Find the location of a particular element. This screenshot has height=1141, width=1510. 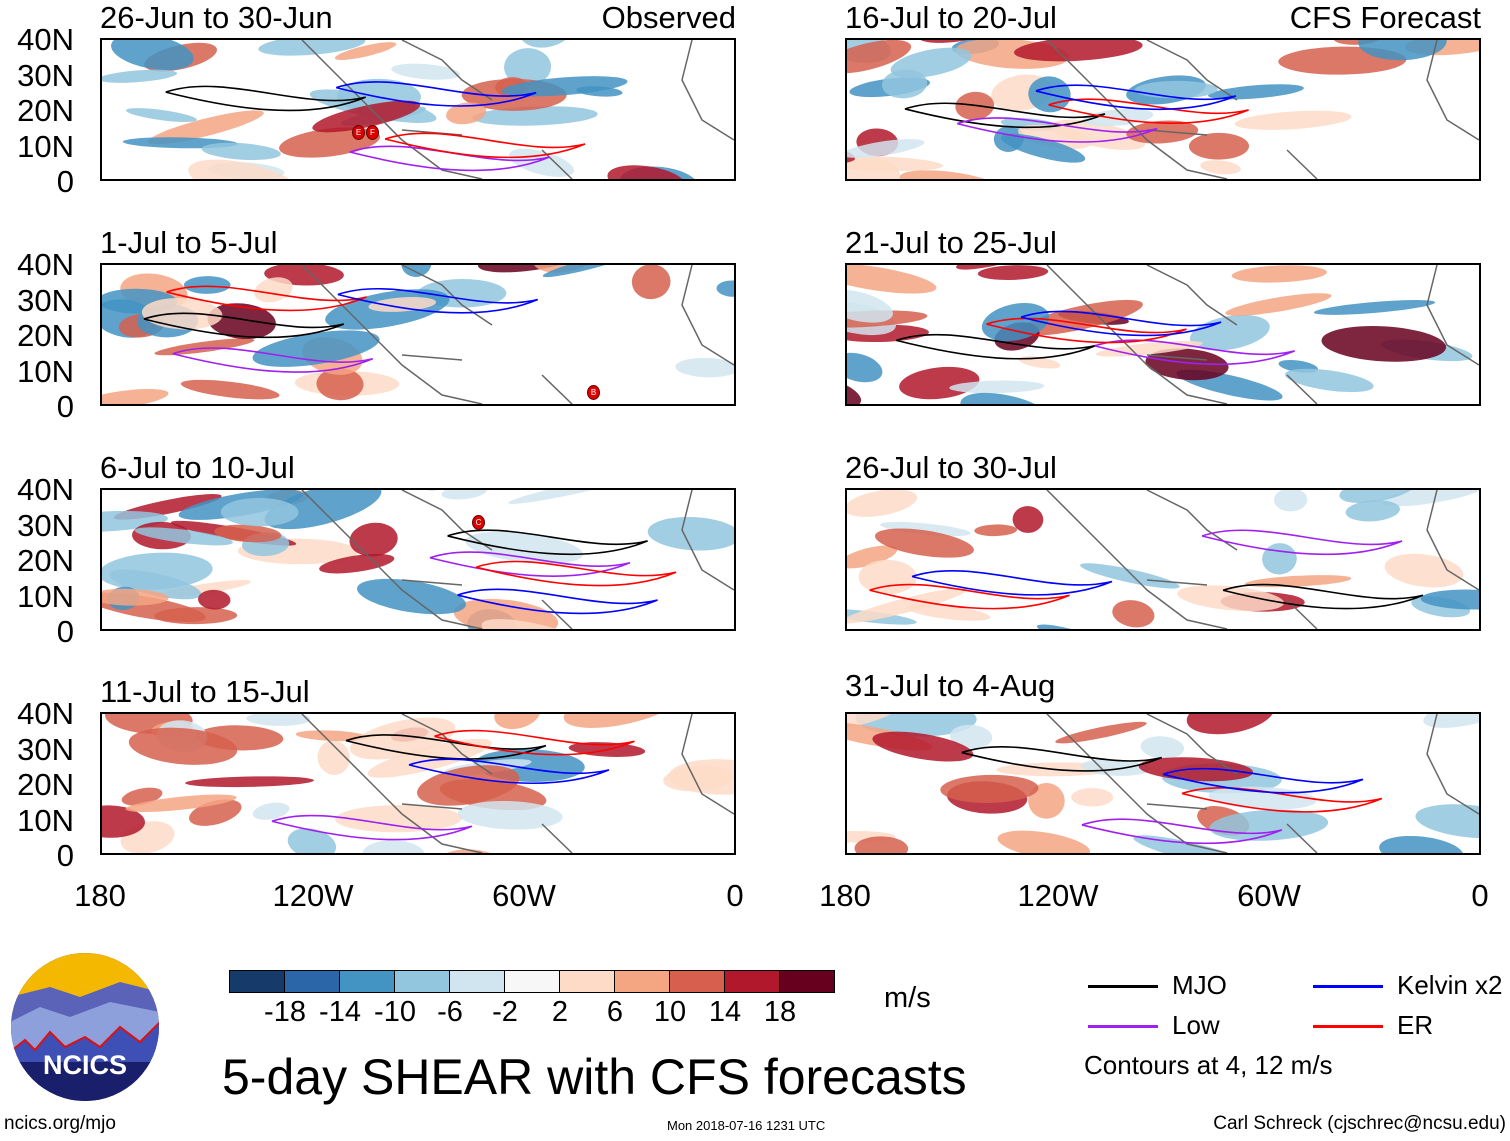

legend-label: Kelvin x2 is located at coordinates (1450, 985).